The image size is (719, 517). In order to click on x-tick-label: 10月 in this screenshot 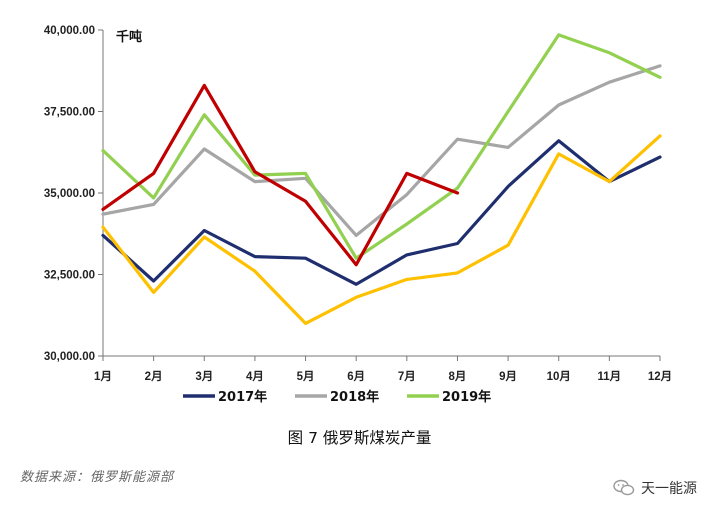, I will do `click(559, 376)`.